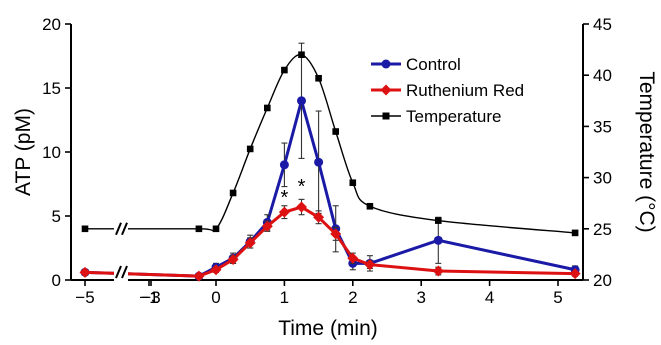 This screenshot has height=345, width=661. What do you see at coordinates (489, 297) in the screenshot?
I see `x-tick-label: 4` at bounding box center [489, 297].